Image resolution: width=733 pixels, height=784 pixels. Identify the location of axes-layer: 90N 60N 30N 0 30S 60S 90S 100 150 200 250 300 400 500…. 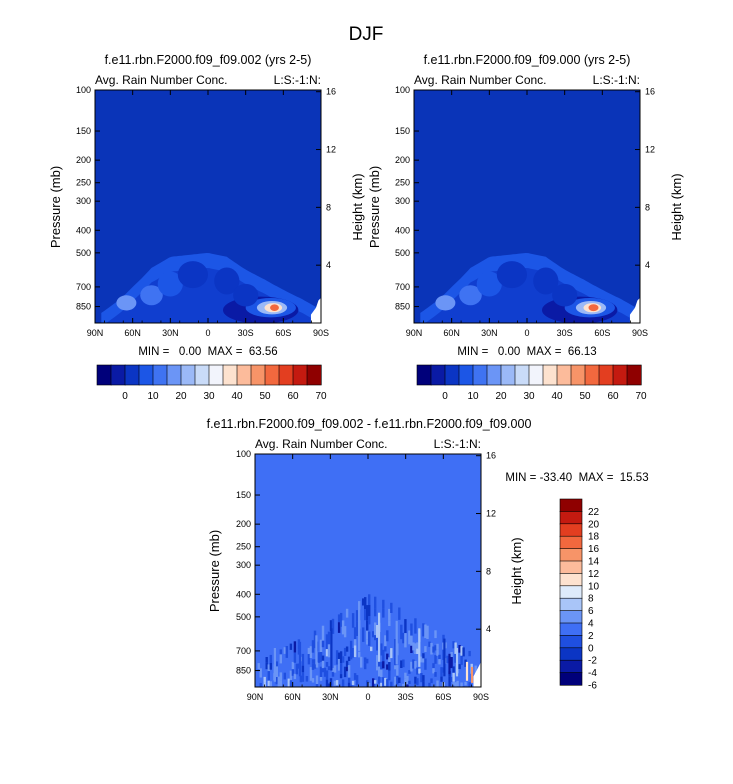
(206, 211).